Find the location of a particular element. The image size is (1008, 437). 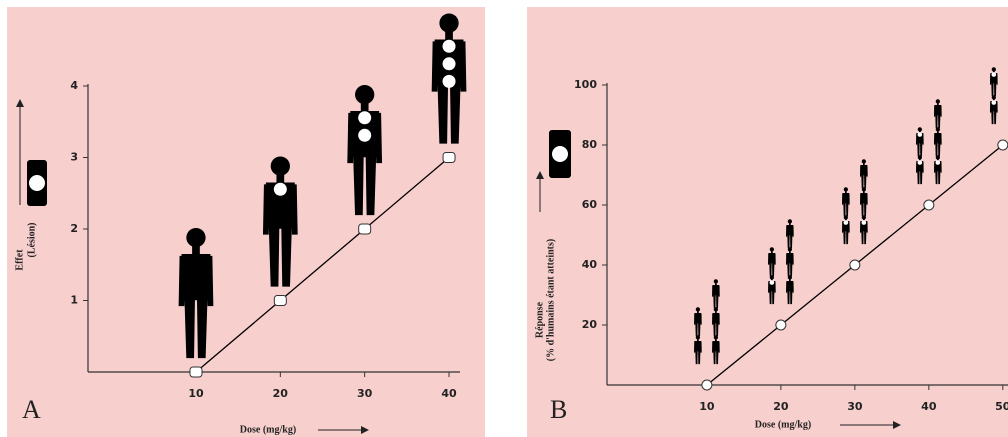

y-axis-label: Réponse is located at coordinates (539, 319).